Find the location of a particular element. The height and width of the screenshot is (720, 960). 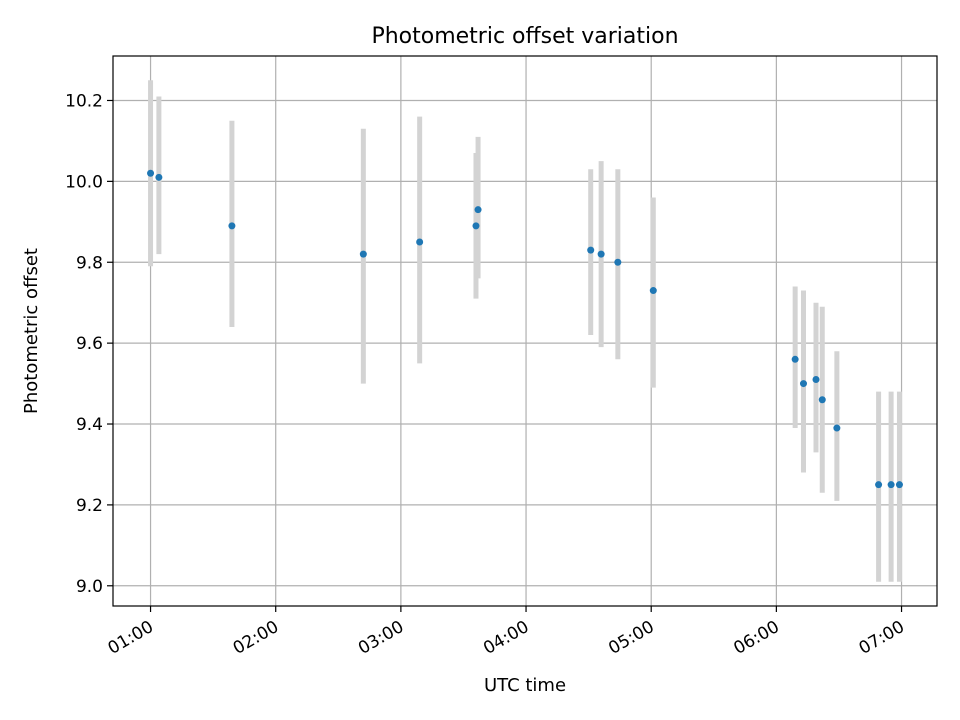

x-axis-ticks: 01:00 02:00 03:00 04:00 05:00 06:00 07:00 is located at coordinates (506, 632).